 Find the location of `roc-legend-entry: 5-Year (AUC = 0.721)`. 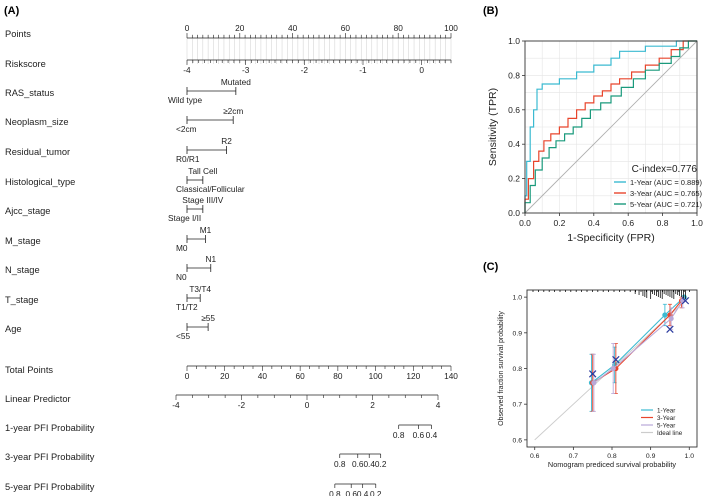

roc-legend-entry: 5-Year (AUC = 0.721) is located at coordinates (666, 204).